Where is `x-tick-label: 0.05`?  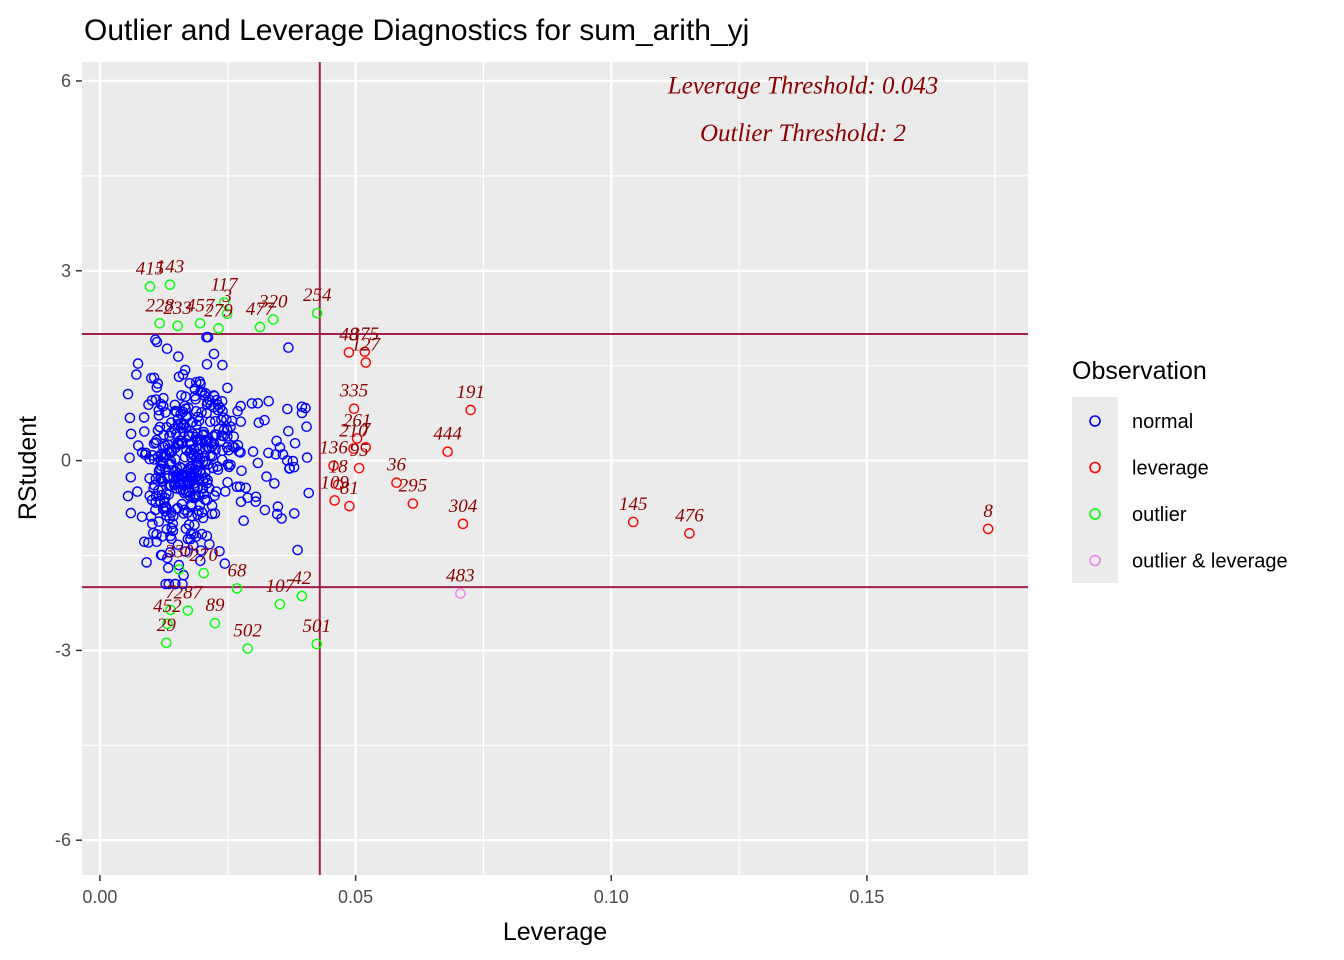
x-tick-label: 0.05 is located at coordinates (355, 897).